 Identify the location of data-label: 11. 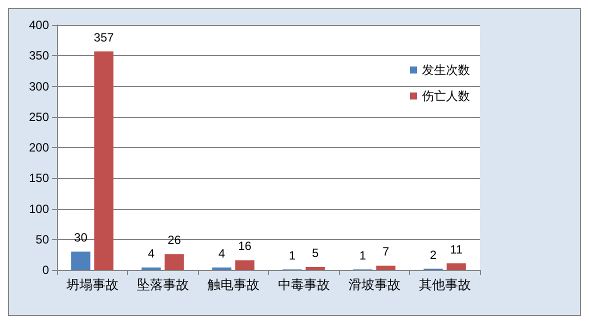
(456, 249).